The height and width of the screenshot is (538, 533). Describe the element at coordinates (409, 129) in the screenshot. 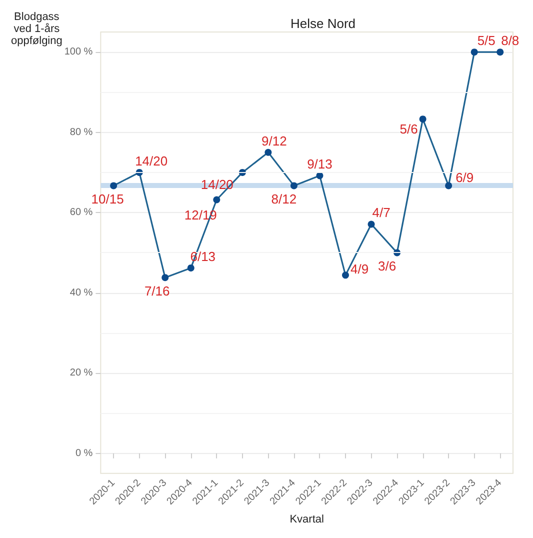

I see `annotation: 5/6` at that location.